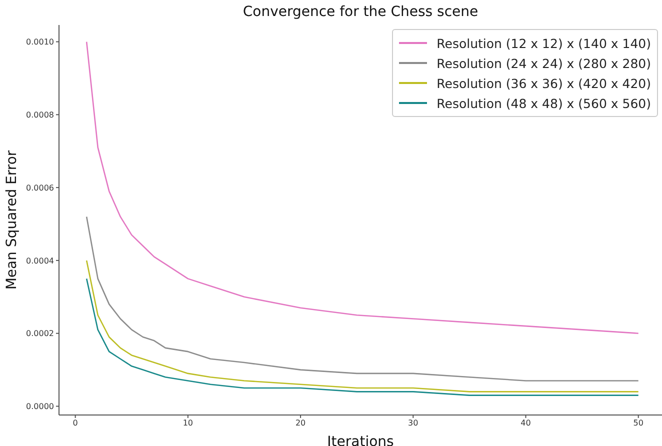 This screenshot has height=446, width=662. What do you see at coordinates (543, 83) in the screenshot?
I see `legend-label: Resolution (36 x 36) x (420 x 420)` at bounding box center [543, 83].